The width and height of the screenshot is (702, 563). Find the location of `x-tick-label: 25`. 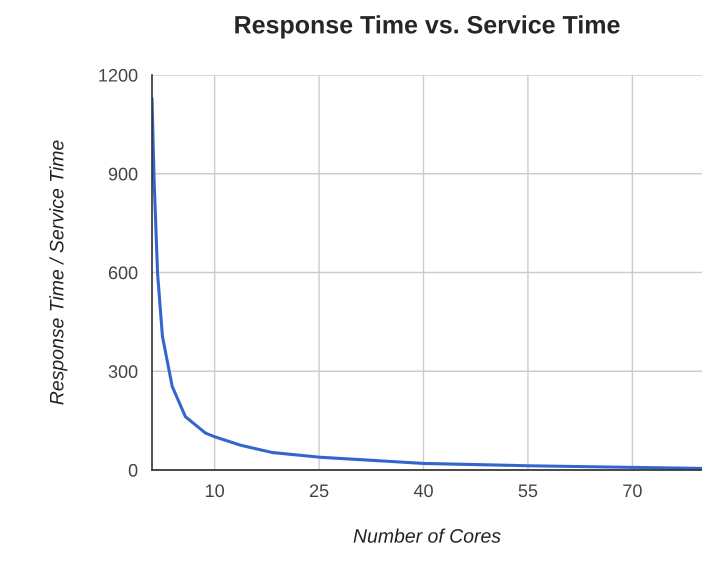

x-tick-label: 25 is located at coordinates (319, 491).